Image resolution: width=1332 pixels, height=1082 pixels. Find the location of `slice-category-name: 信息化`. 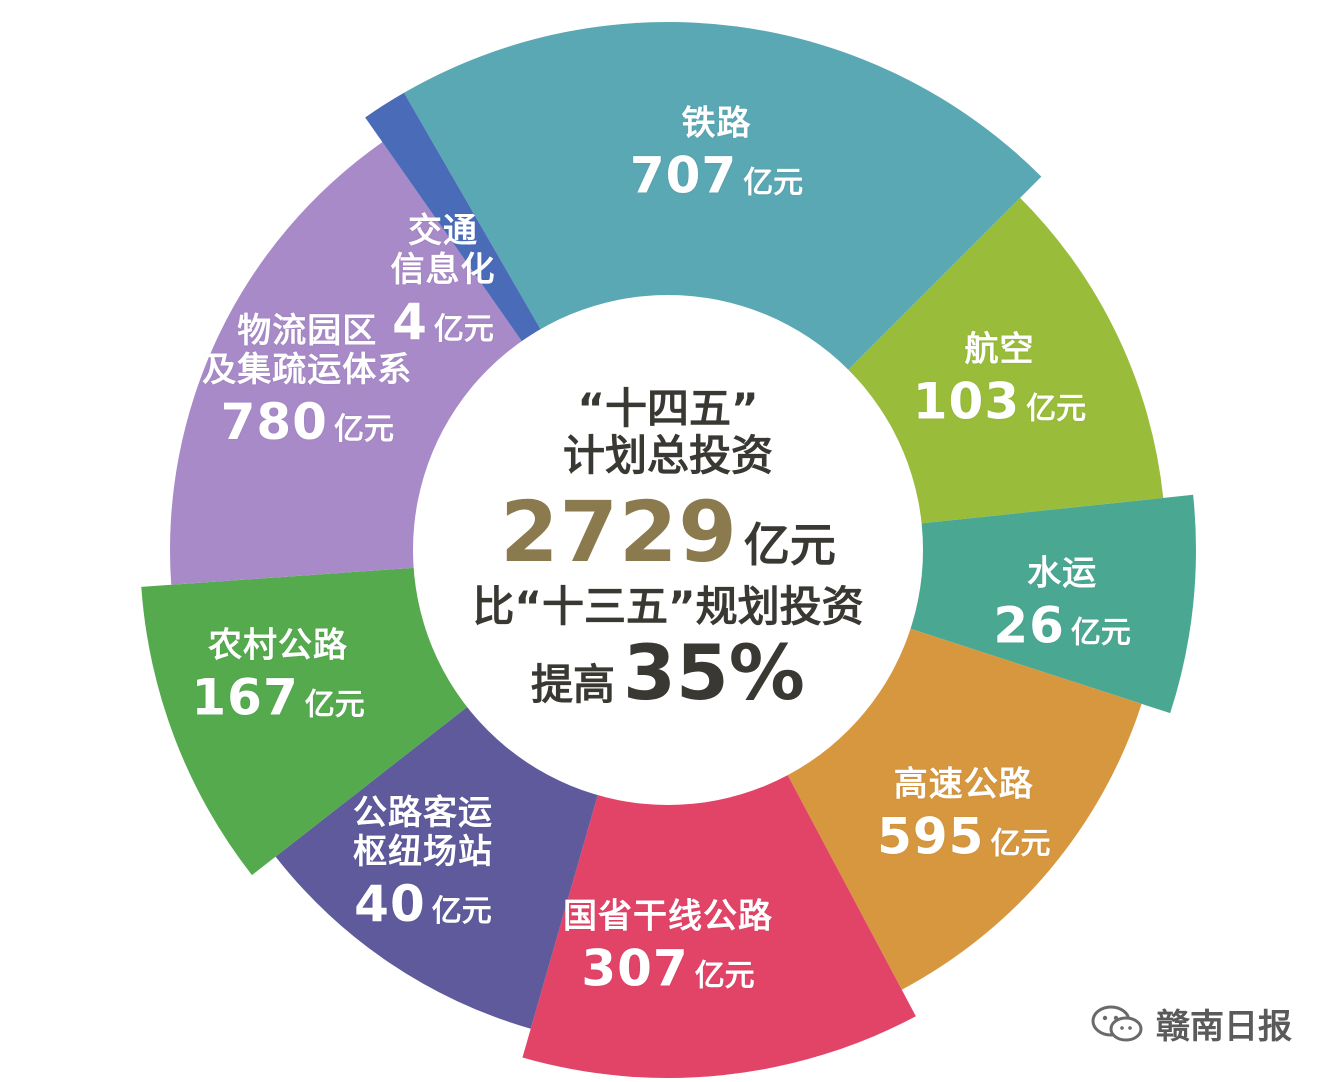

slice-category-name: 信息化 is located at coordinates (443, 270).